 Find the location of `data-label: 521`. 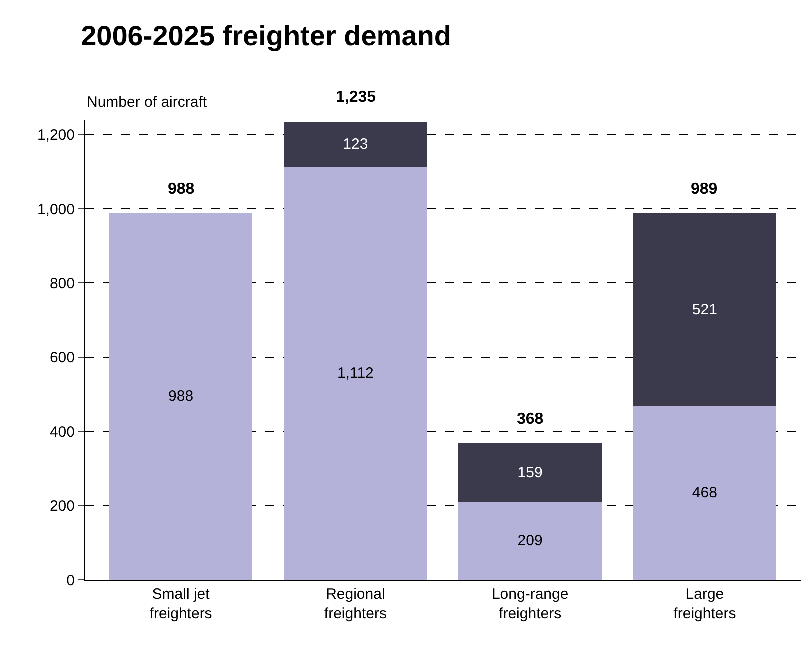

data-label: 521 is located at coordinates (705, 309).